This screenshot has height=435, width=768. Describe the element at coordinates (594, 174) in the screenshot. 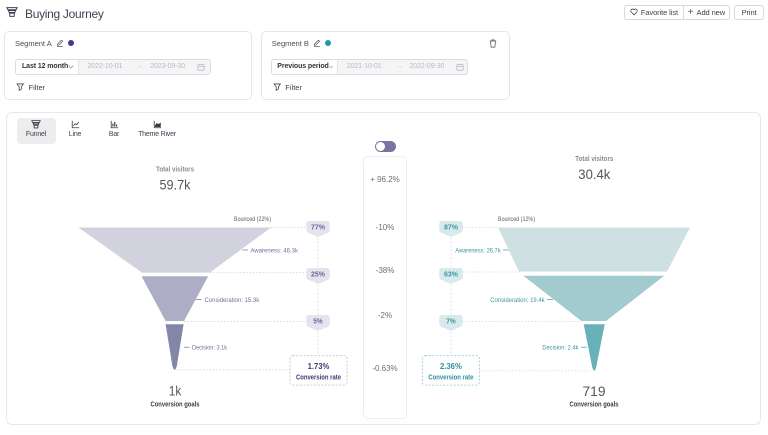

I see `svg-text: 30.4k` at that location.